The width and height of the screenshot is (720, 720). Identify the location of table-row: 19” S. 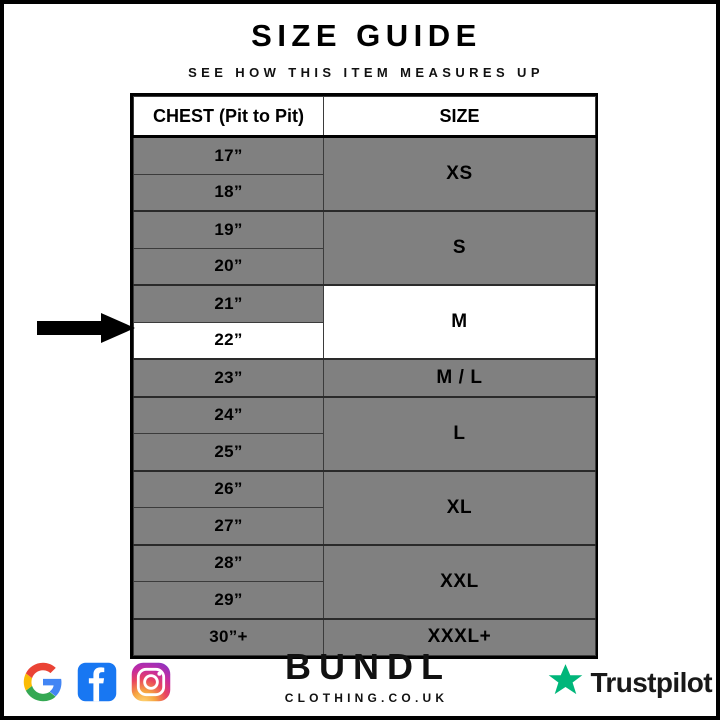
(364, 248).